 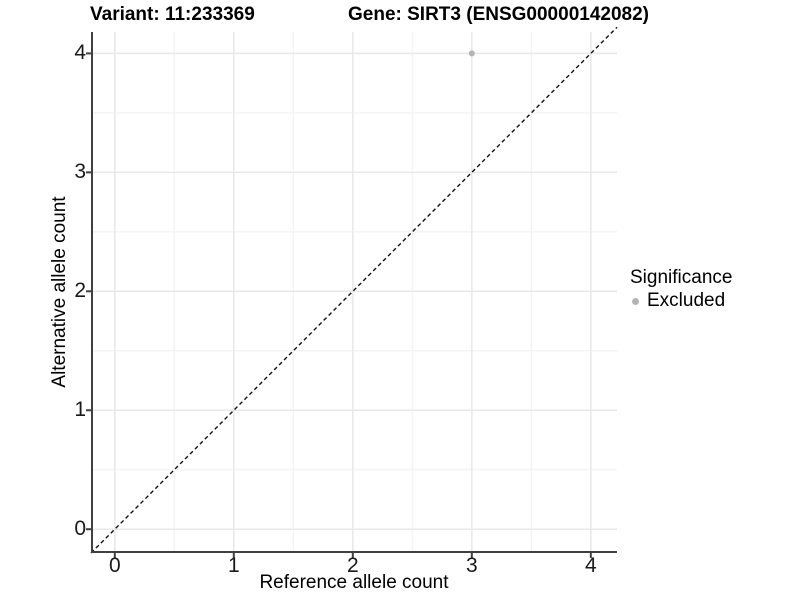 What do you see at coordinates (80, 291) in the screenshot?
I see `y-tick-label: 2` at bounding box center [80, 291].